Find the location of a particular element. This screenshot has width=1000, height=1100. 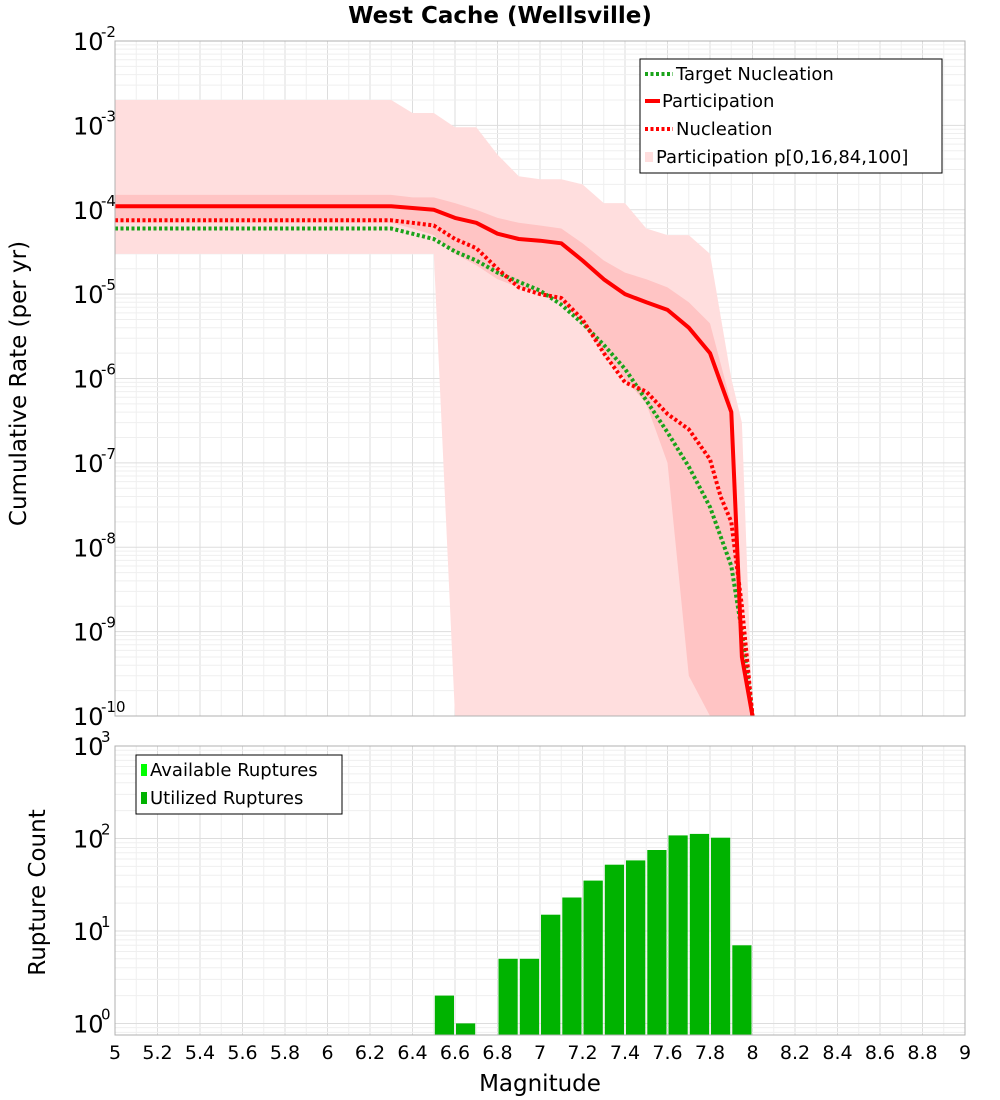

x-tick-label: 5.8 is located at coordinates (285, 1053).